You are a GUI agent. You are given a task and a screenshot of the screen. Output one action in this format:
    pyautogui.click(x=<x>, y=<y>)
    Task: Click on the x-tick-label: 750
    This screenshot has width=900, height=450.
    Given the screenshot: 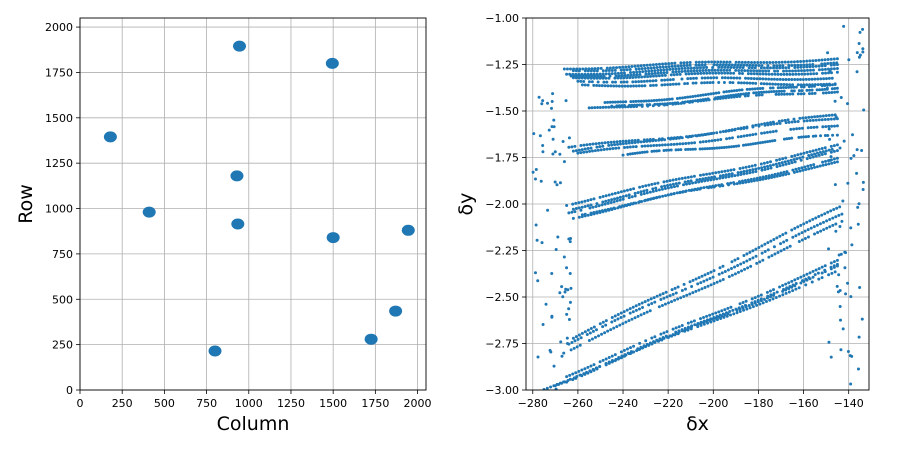 What is the action you would take?
    pyautogui.click(x=206, y=403)
    